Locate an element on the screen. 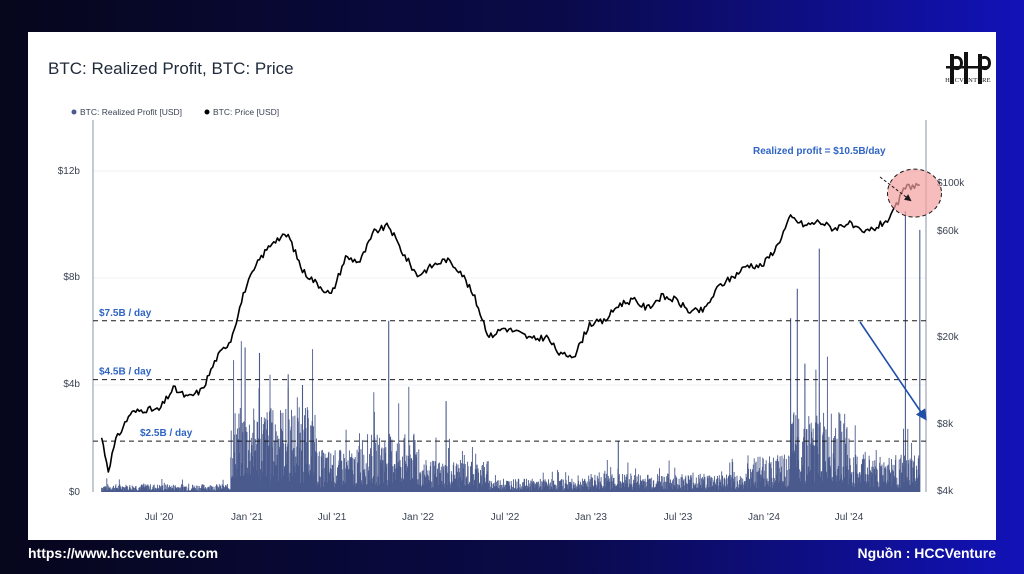  right-tick-label-1: $8k is located at coordinates (945, 424).